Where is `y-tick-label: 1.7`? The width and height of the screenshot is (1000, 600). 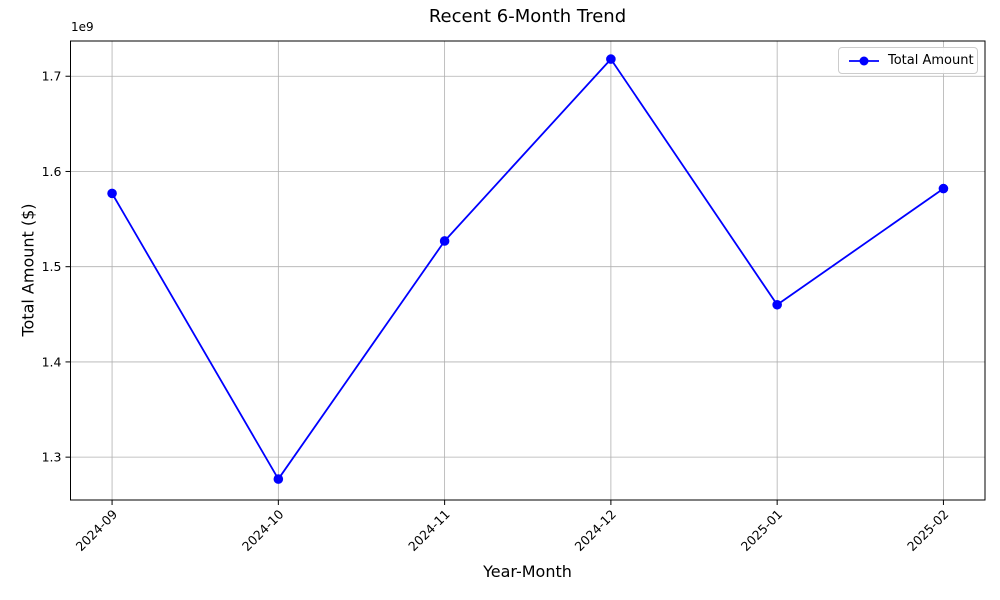 y-tick-label: 1.7 is located at coordinates (52, 76).